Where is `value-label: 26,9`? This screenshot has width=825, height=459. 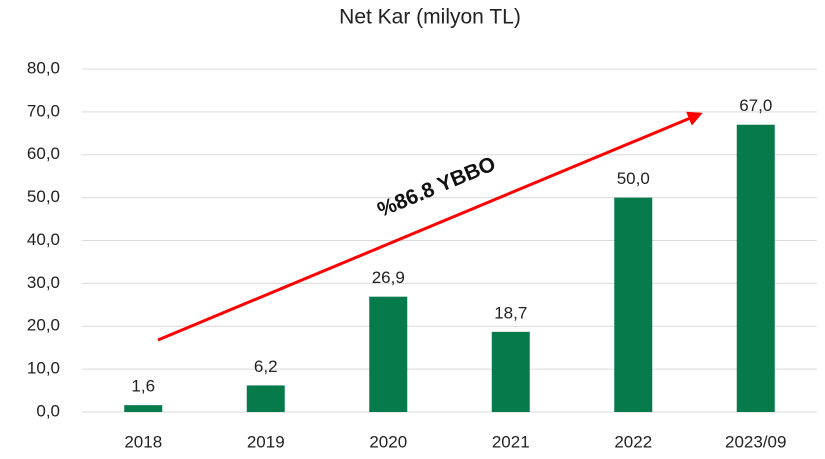 value-label: 26,9 is located at coordinates (388, 277).